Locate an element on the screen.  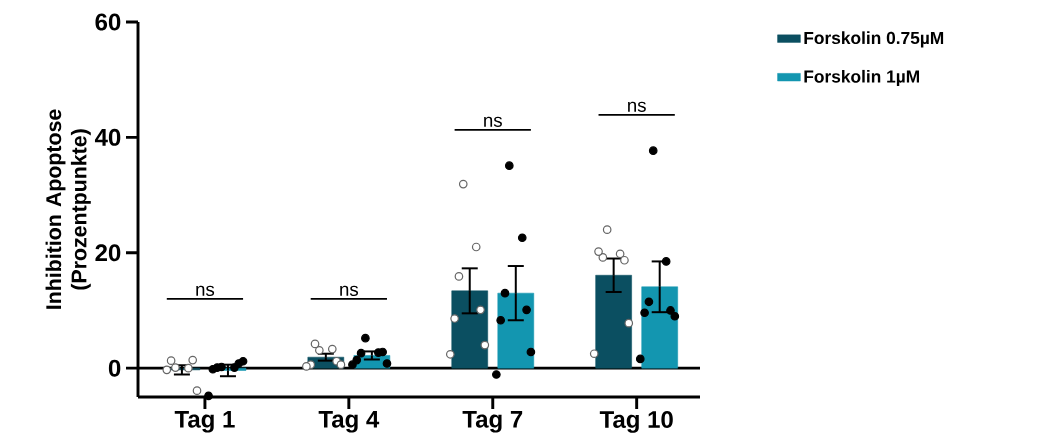
x-tick-label: Tag 1 is located at coordinates (204, 422).